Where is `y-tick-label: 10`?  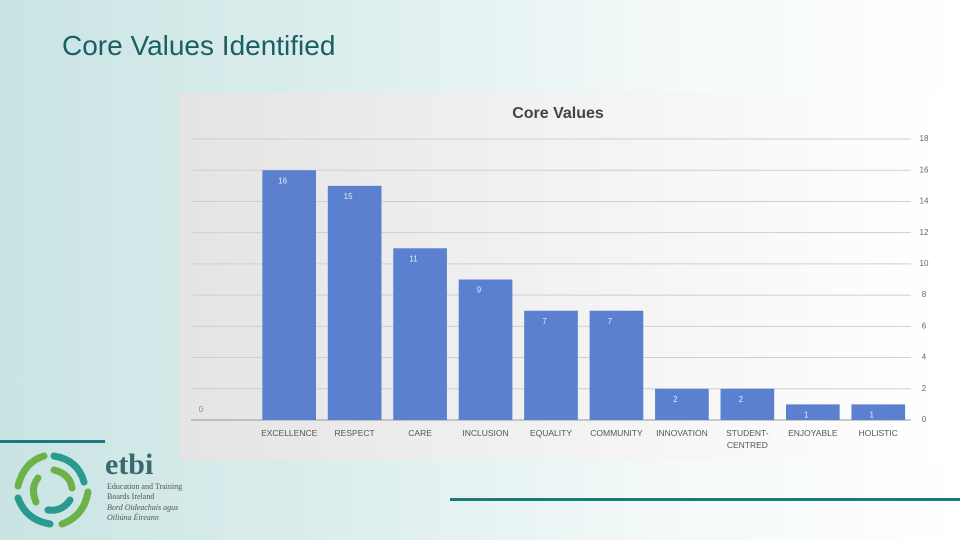 y-tick-label: 10 is located at coordinates (924, 263).